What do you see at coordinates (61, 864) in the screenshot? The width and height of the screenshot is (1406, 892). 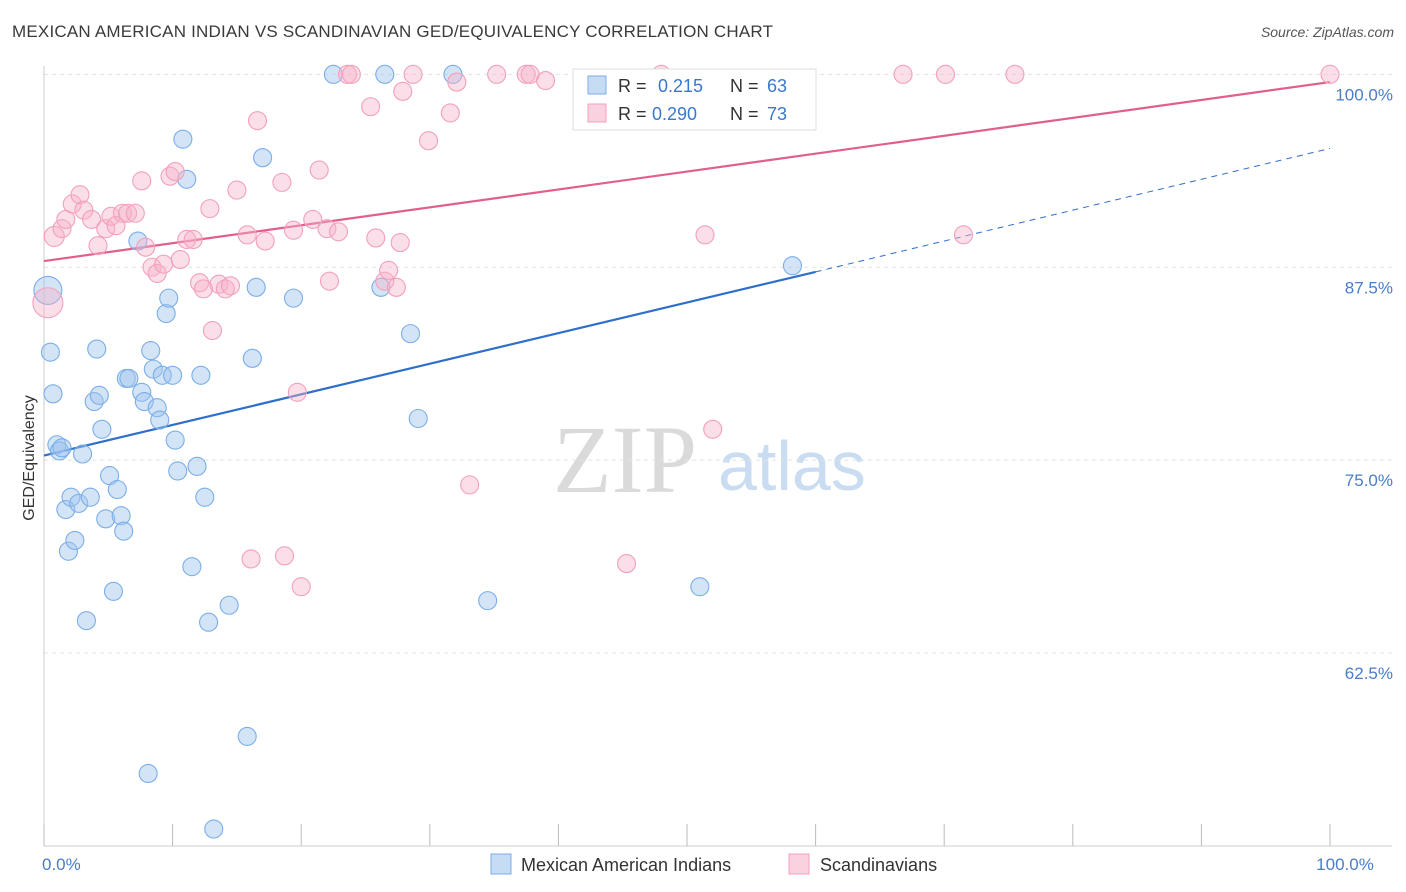 I see `x-tick-label: 0.0%` at bounding box center [61, 864].